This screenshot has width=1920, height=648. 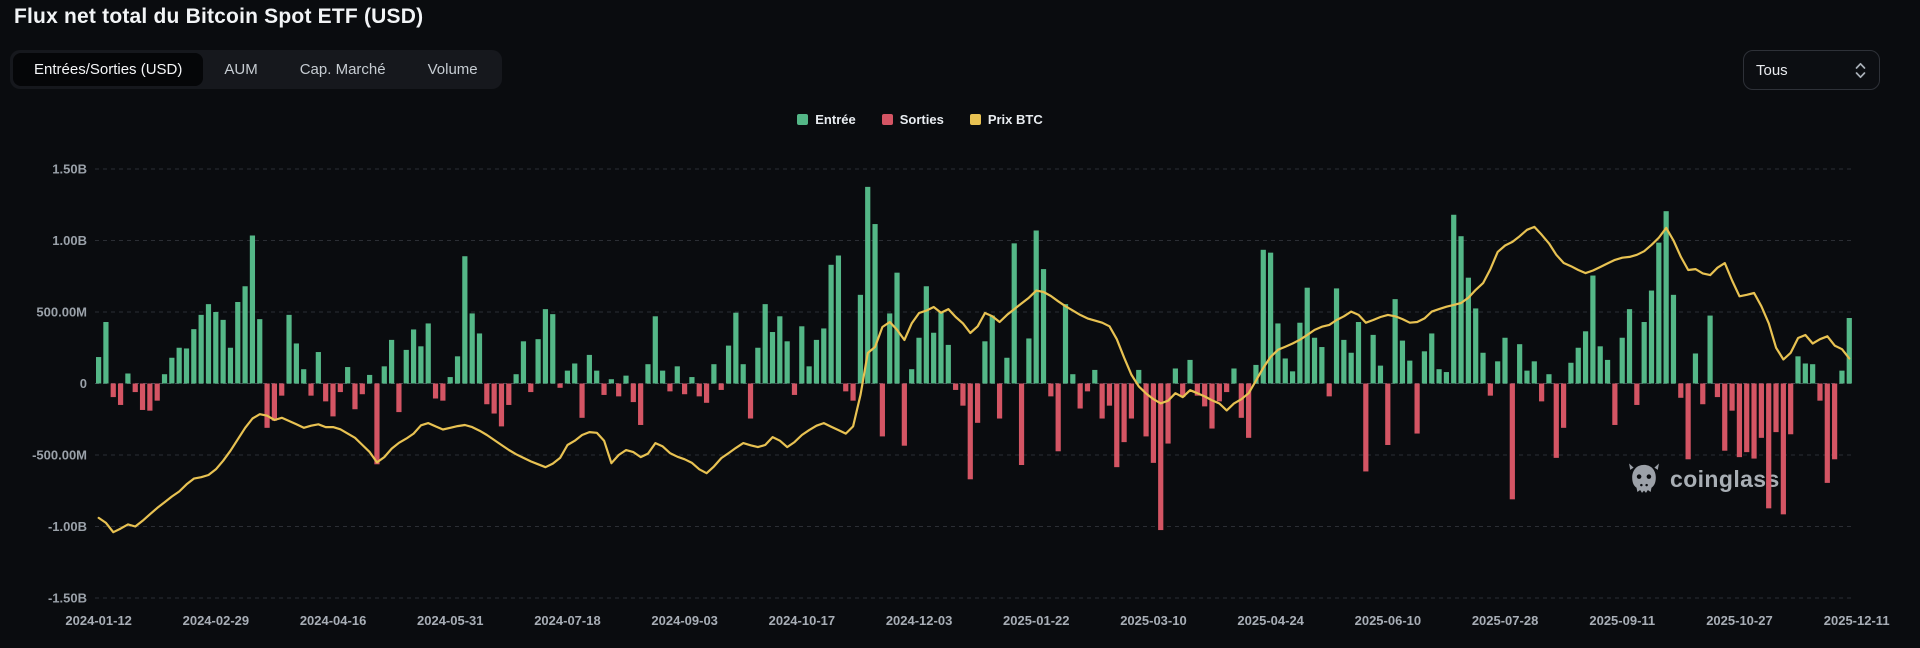 I want to click on legend-item-prix-btc: Prix BTC, so click(x=1006, y=119).